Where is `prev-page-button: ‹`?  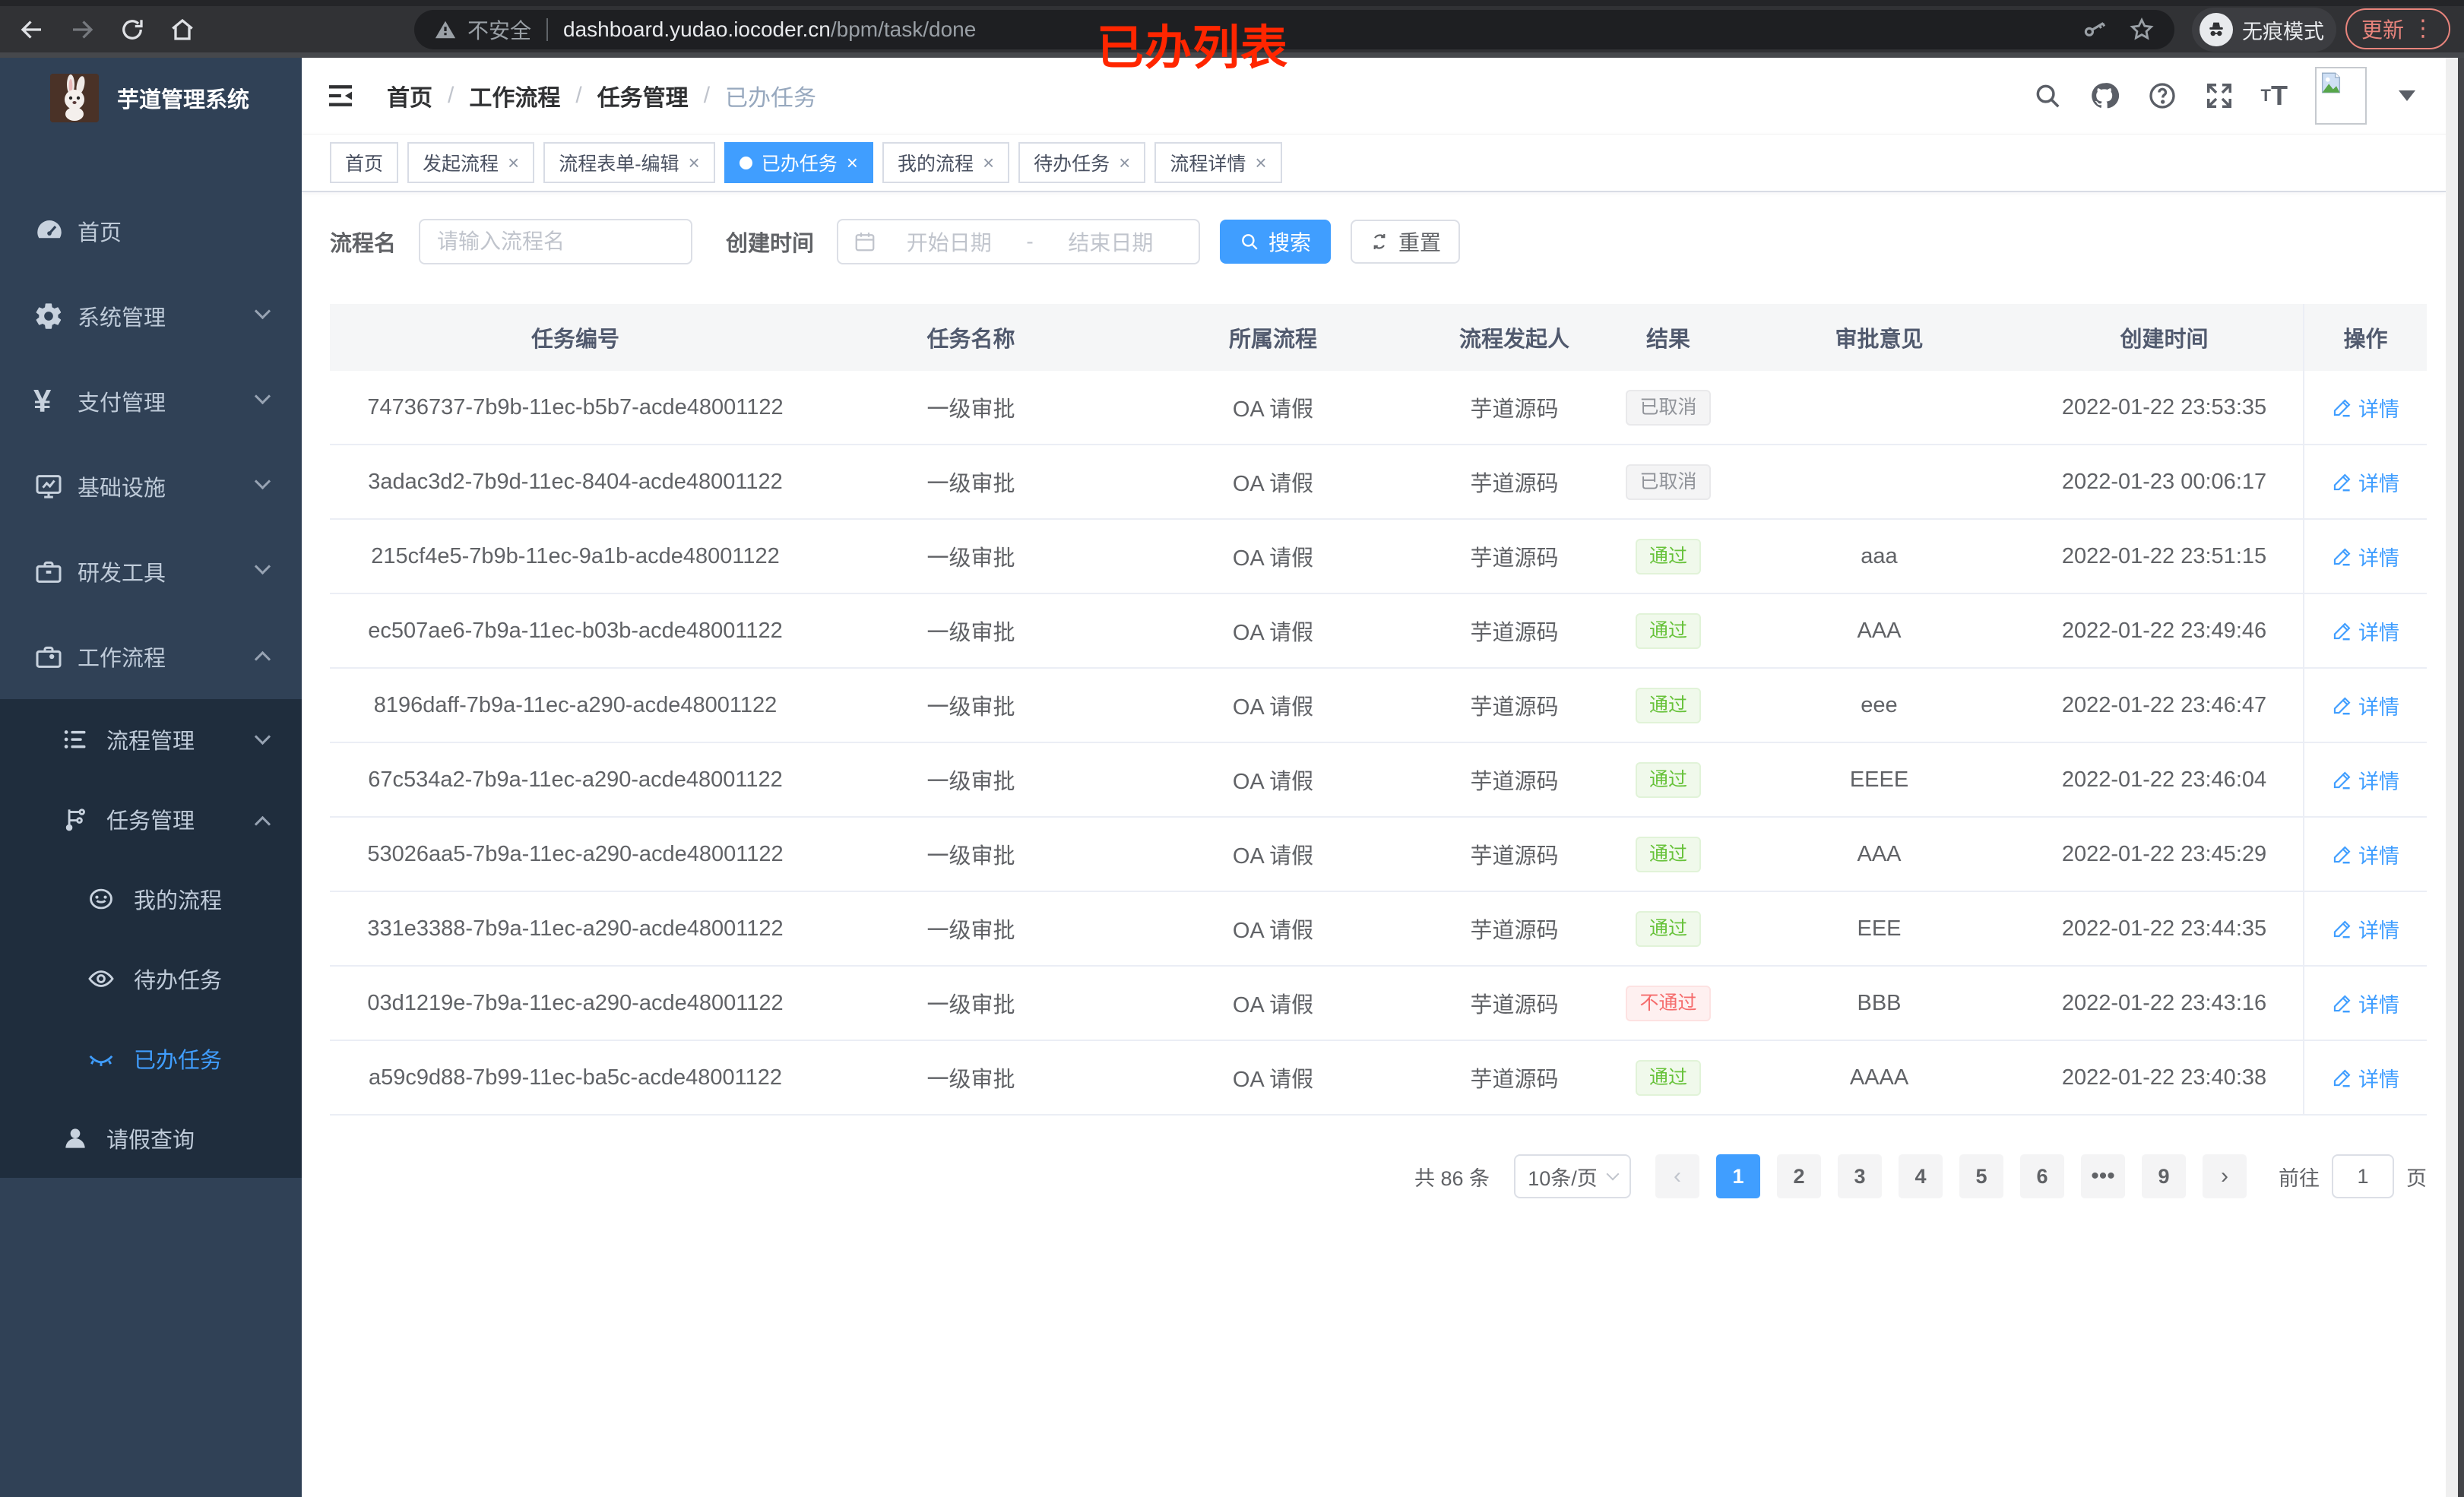 prev-page-button: ‹ is located at coordinates (1677, 1176).